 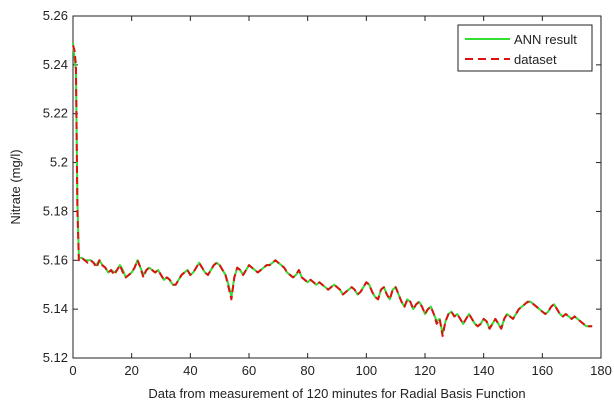 What do you see at coordinates (55, 210) in the screenshot?
I see `y-tick-label: 5.18` at bounding box center [55, 210].